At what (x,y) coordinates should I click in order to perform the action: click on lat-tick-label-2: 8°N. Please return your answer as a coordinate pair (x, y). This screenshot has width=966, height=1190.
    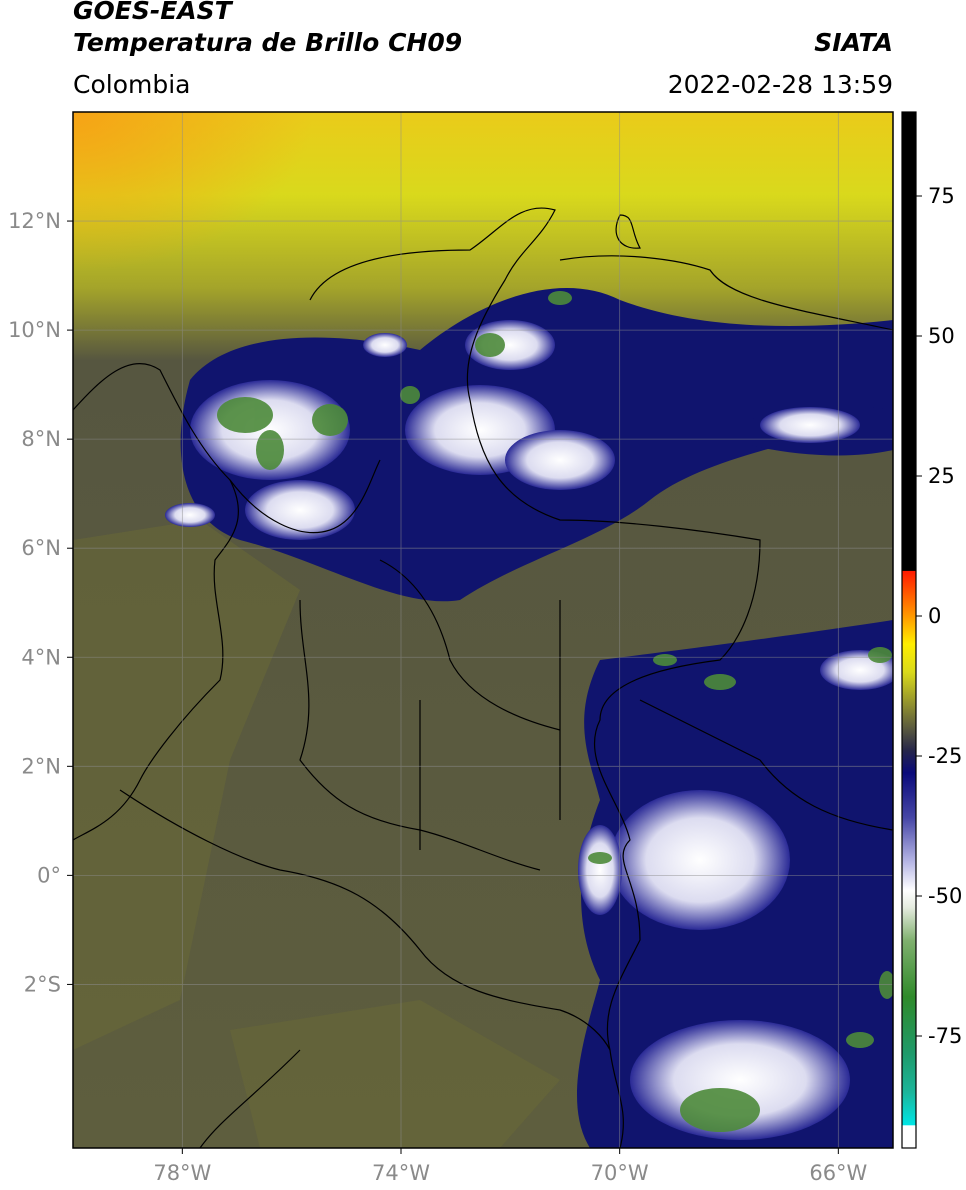
    Looking at the image, I should click on (41, 439).